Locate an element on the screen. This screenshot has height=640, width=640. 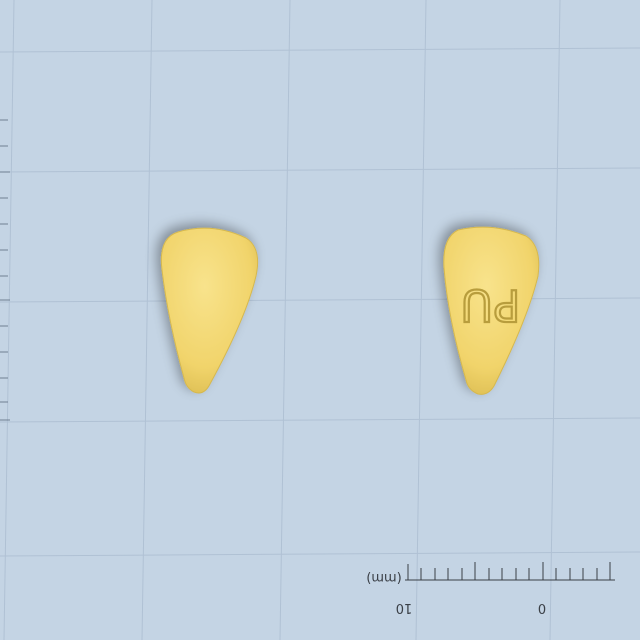
scale-ticks is located at coordinates (509, 571).